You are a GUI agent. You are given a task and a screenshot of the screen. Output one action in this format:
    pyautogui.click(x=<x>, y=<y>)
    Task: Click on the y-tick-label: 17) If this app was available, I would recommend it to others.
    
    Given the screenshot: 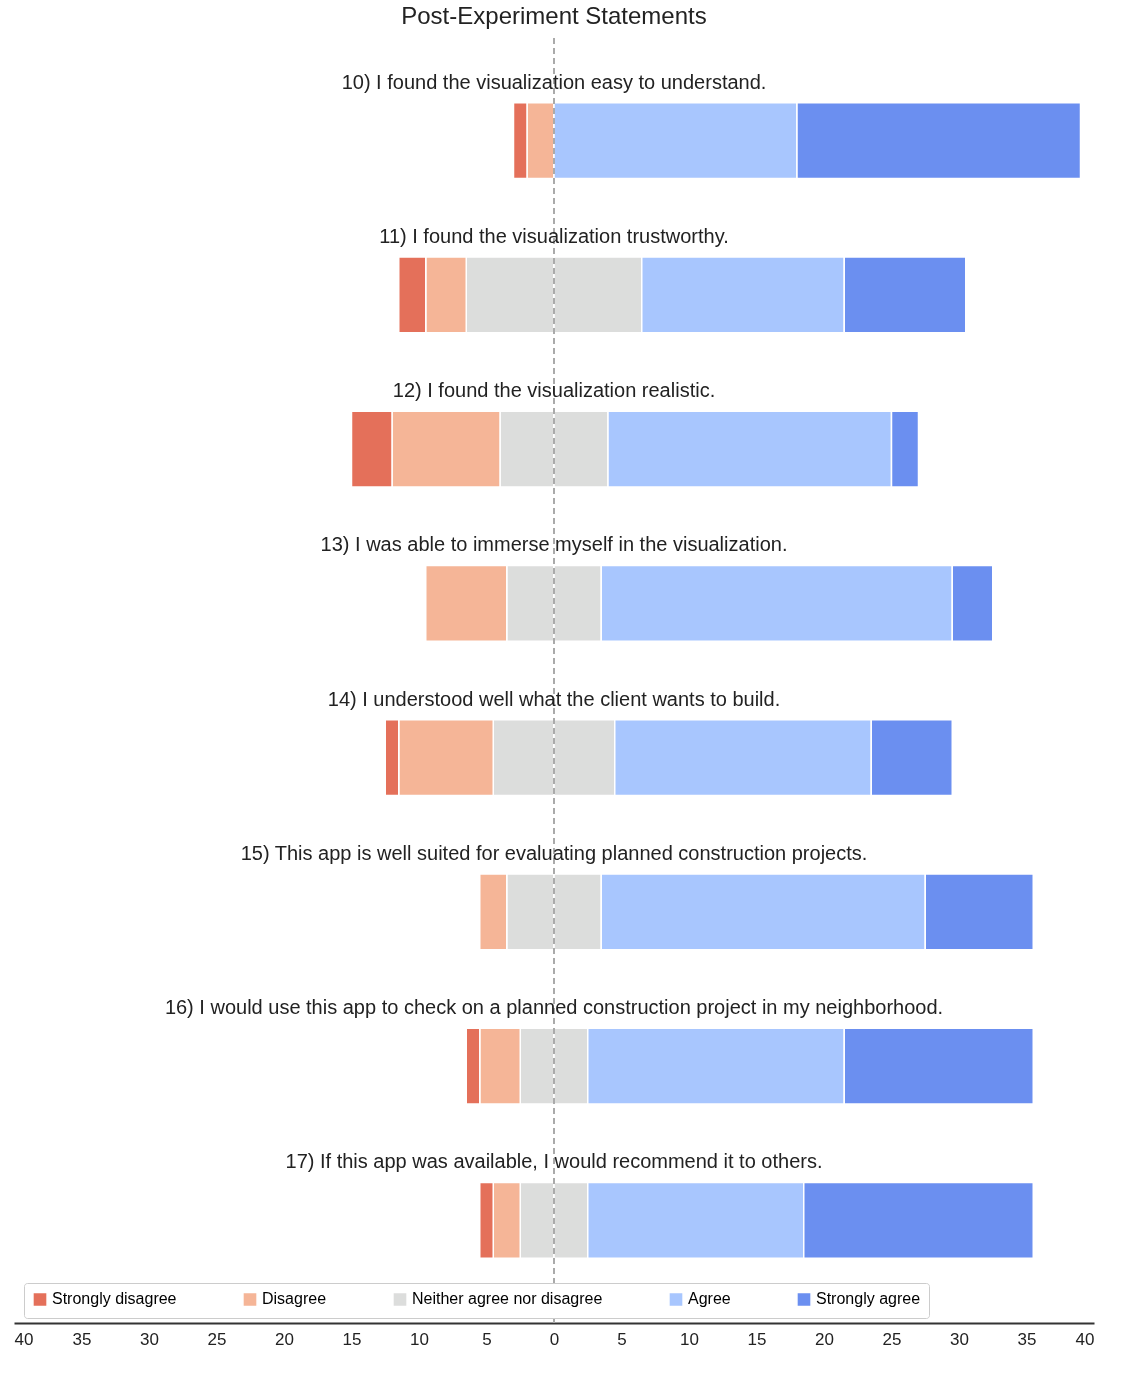 What is the action you would take?
    pyautogui.click(x=554, y=1161)
    